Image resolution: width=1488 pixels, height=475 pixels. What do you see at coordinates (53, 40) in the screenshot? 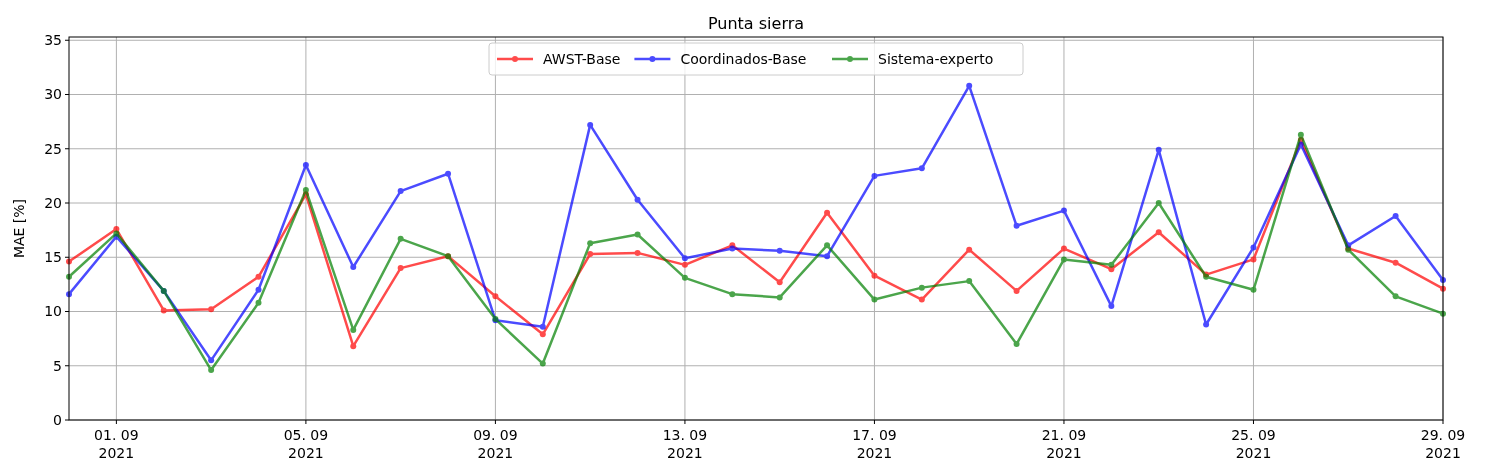
I see `y-tick-label: 35` at bounding box center [53, 40].